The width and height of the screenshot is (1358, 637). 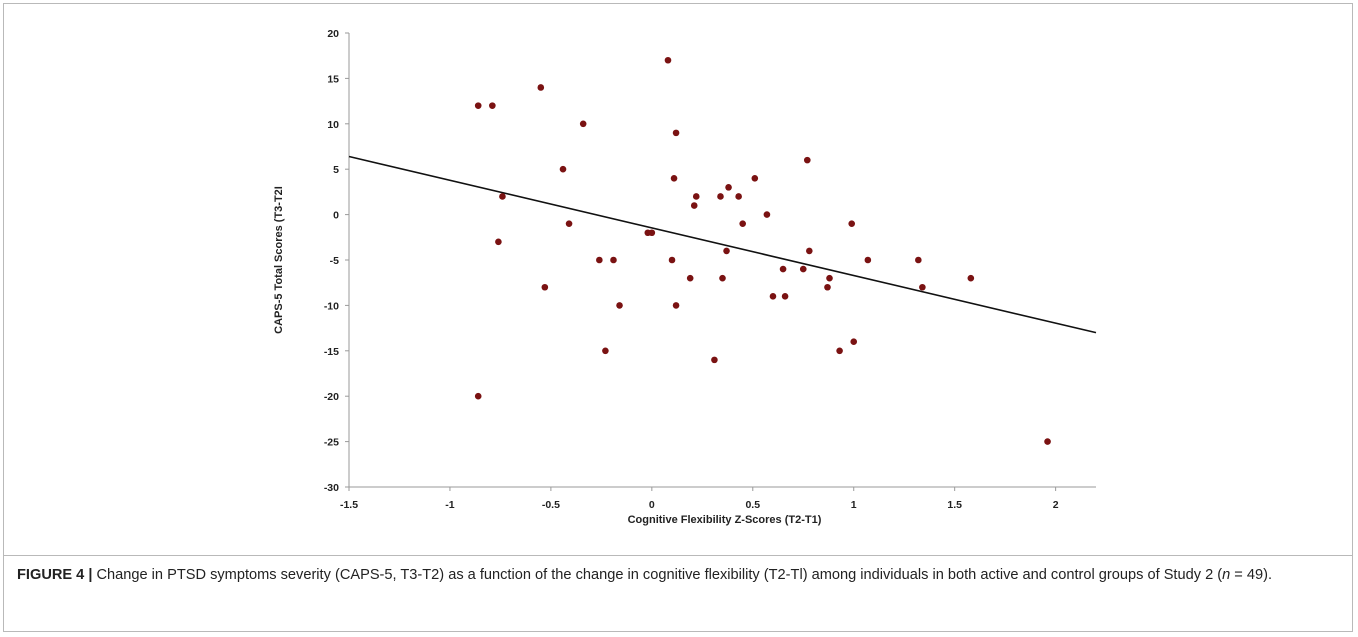 What do you see at coordinates (331, 443) in the screenshot?
I see `y-tick-label: -25` at bounding box center [331, 443].